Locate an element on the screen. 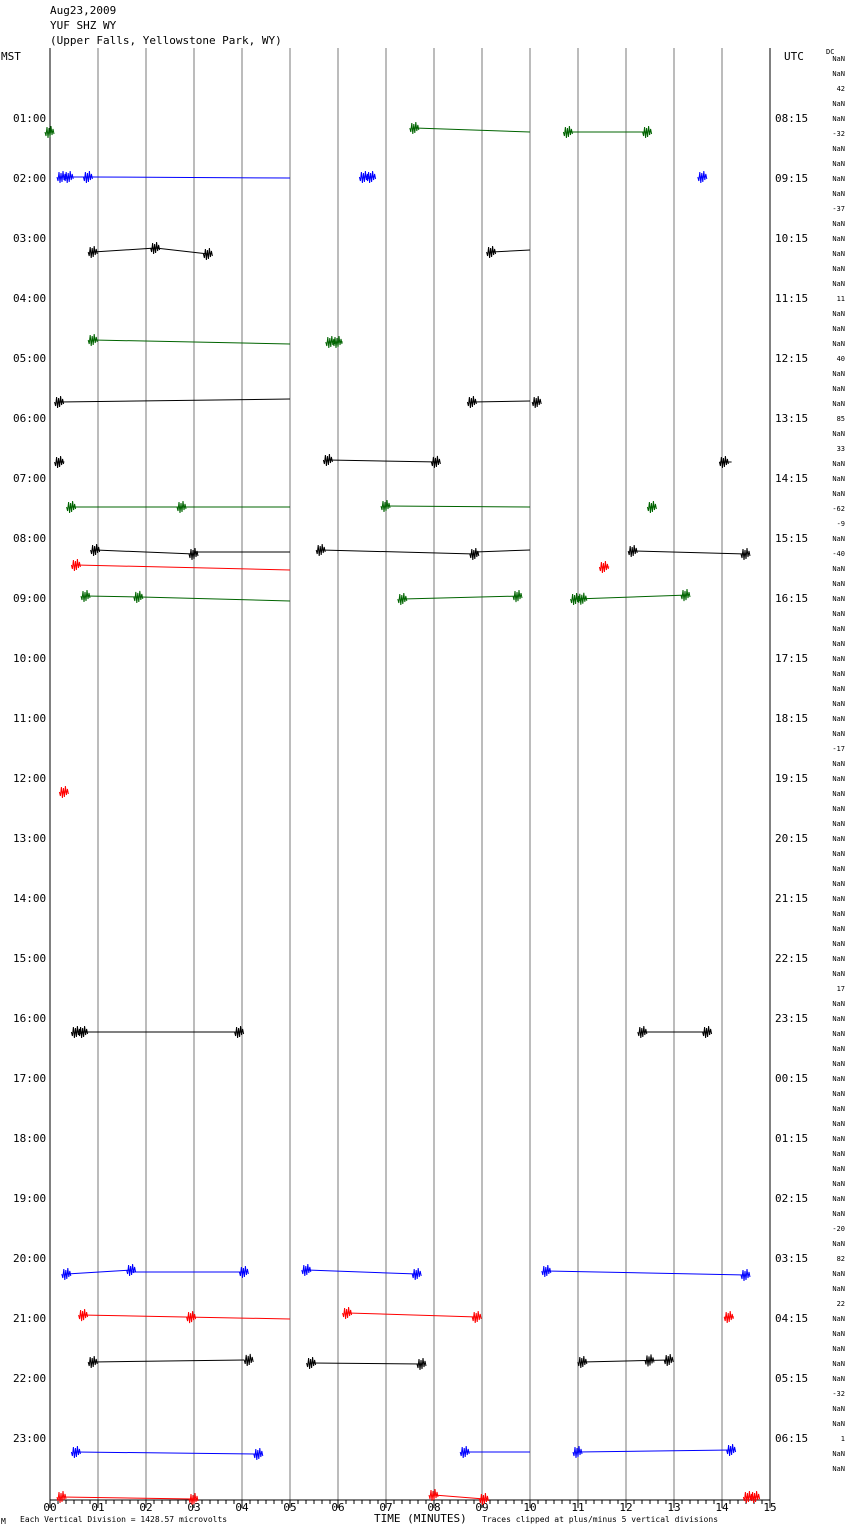 The width and height of the screenshot is (850, 1534). utc-hour-label: 17:15 is located at coordinates (791, 658).